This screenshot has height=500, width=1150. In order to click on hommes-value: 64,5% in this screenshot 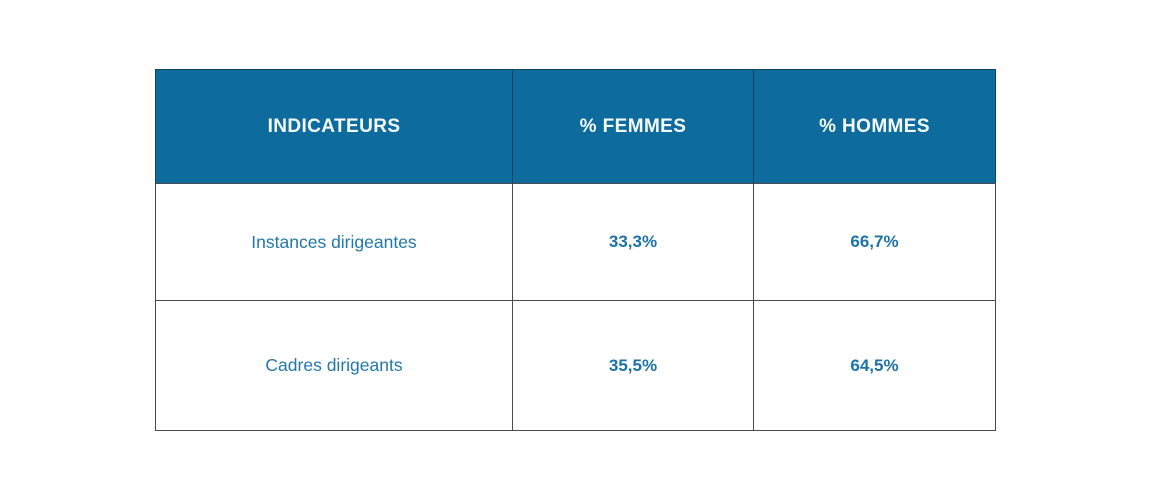, I will do `click(874, 365)`.